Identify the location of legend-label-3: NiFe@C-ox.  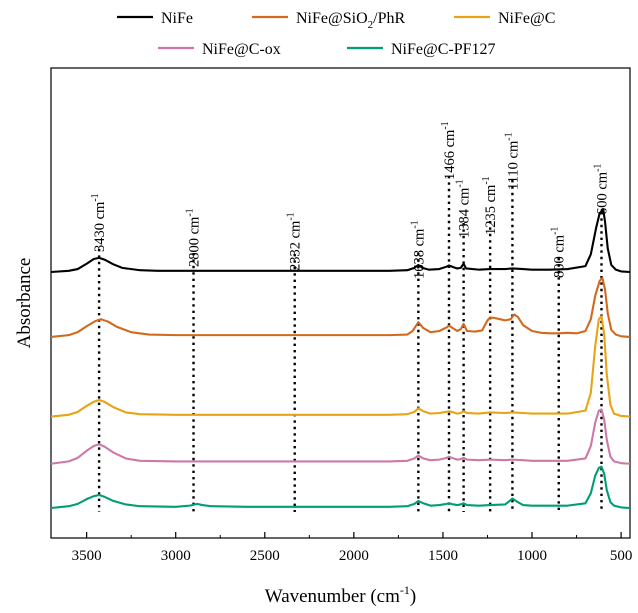
(241, 49).